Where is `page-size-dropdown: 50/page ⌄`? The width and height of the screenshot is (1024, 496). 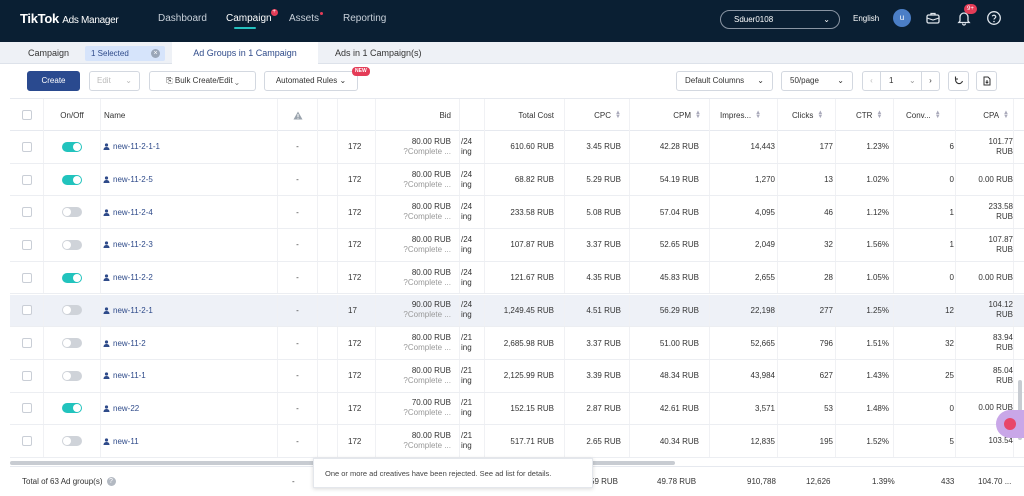
page-size-dropdown: 50/page ⌄ is located at coordinates (817, 81).